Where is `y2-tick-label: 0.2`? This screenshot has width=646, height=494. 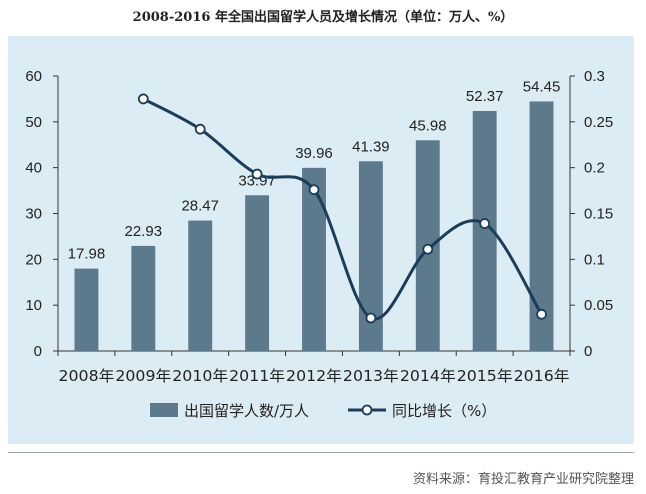
y2-tick-label: 0.2 is located at coordinates (594, 168).